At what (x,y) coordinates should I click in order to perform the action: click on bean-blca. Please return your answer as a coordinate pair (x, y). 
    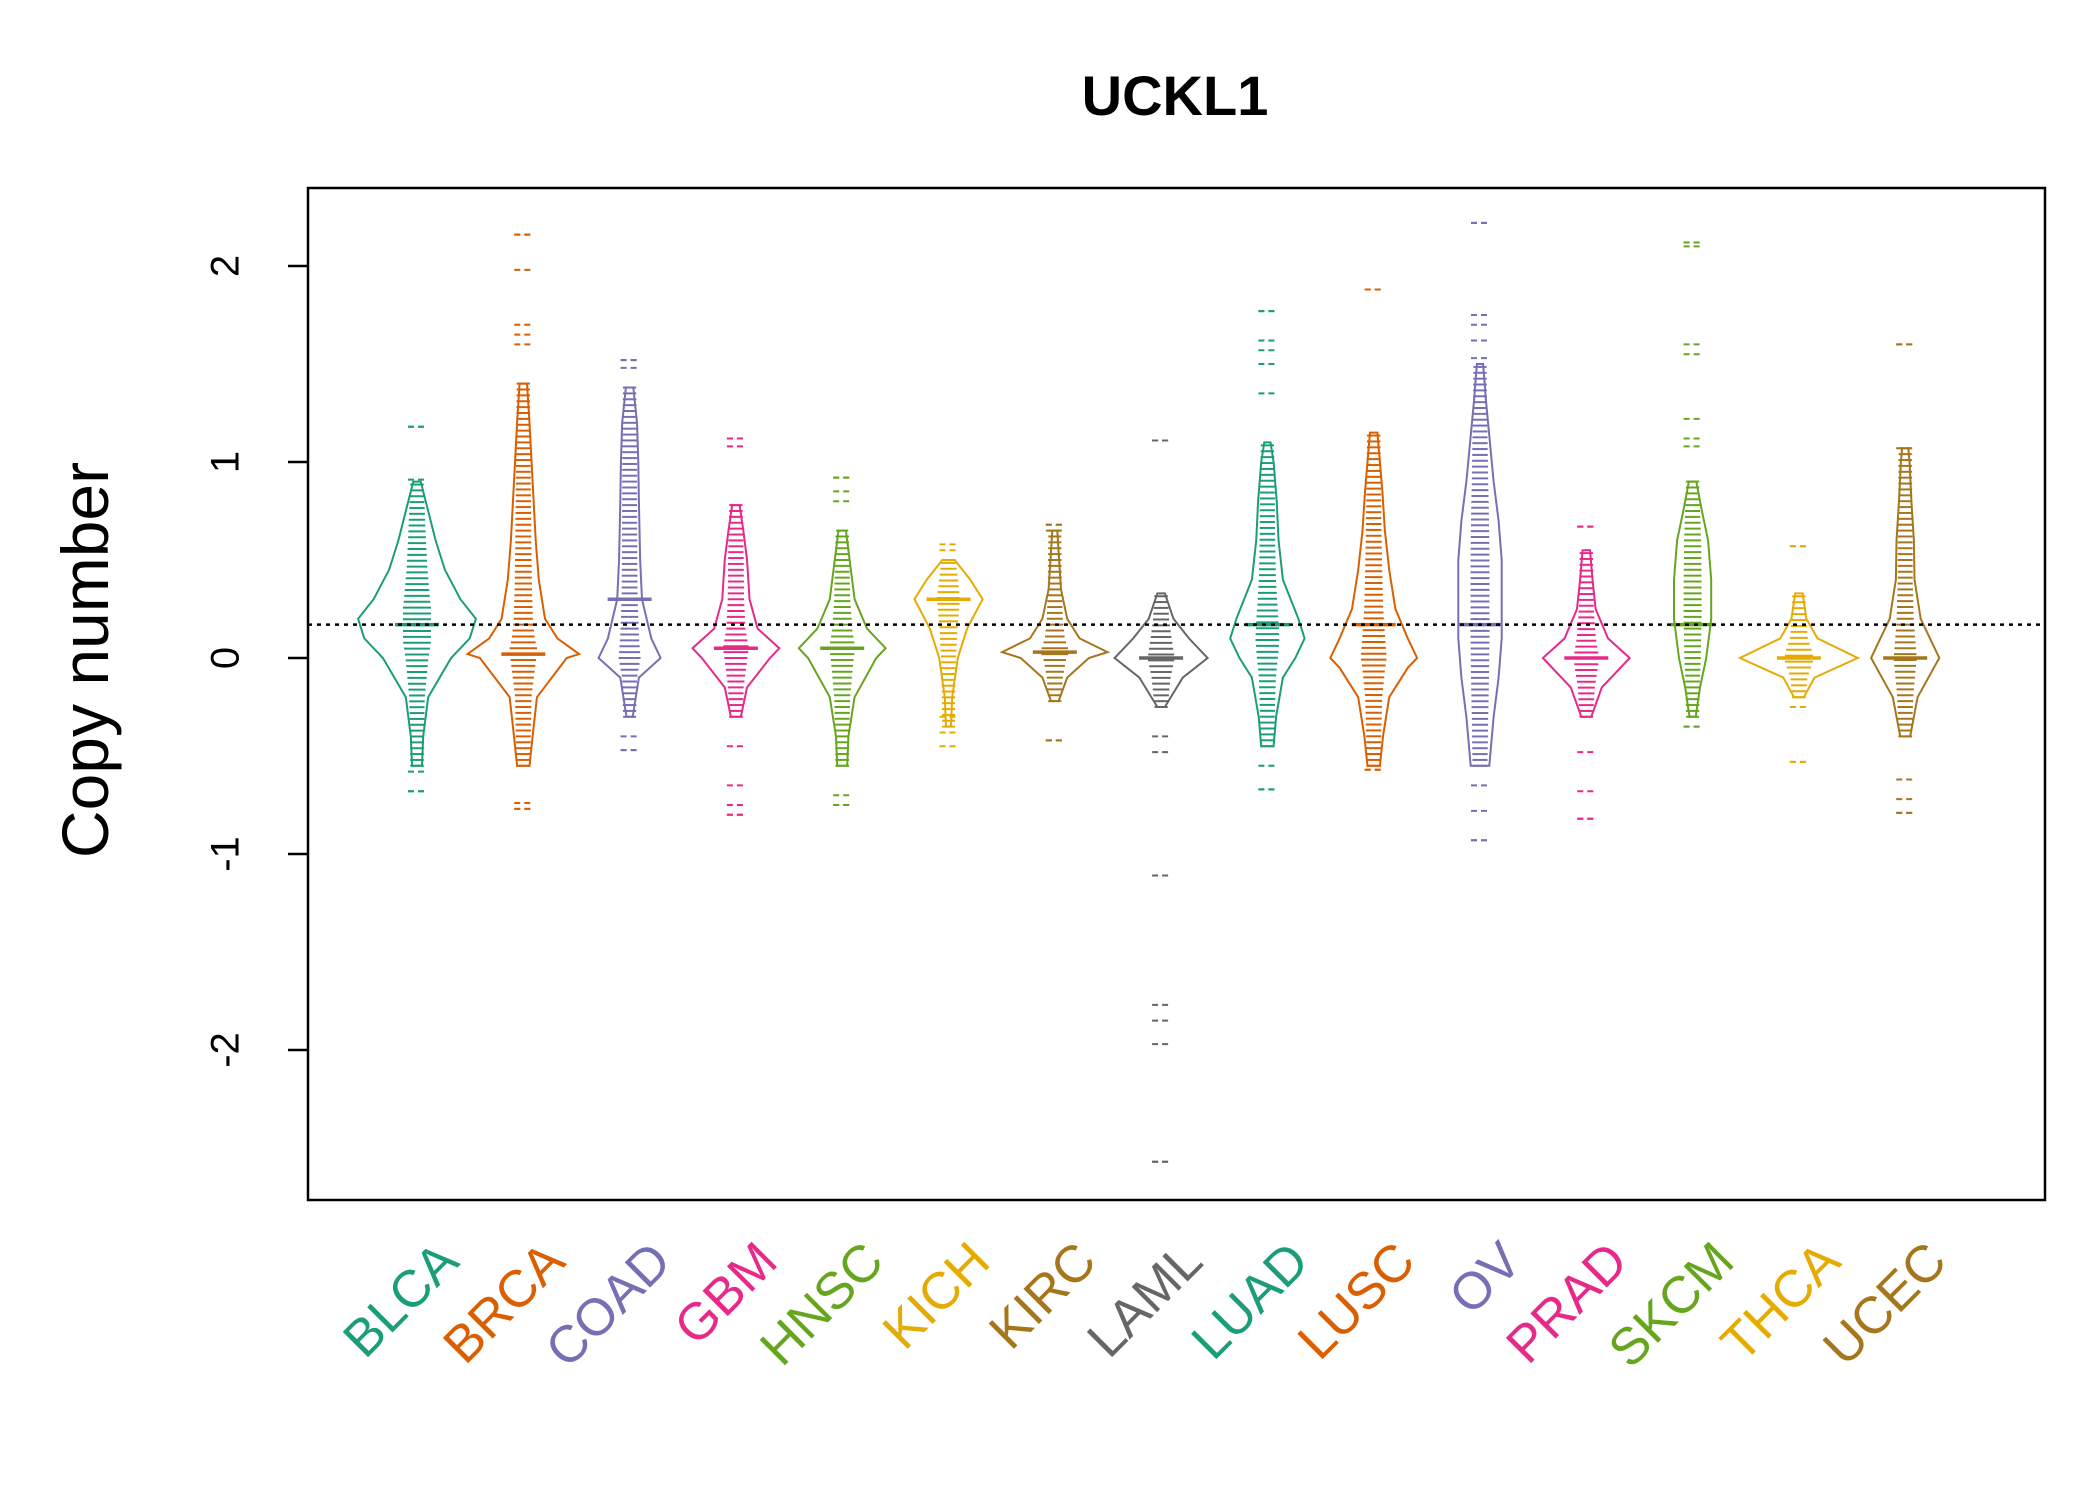
    Looking at the image, I should click on (417, 609).